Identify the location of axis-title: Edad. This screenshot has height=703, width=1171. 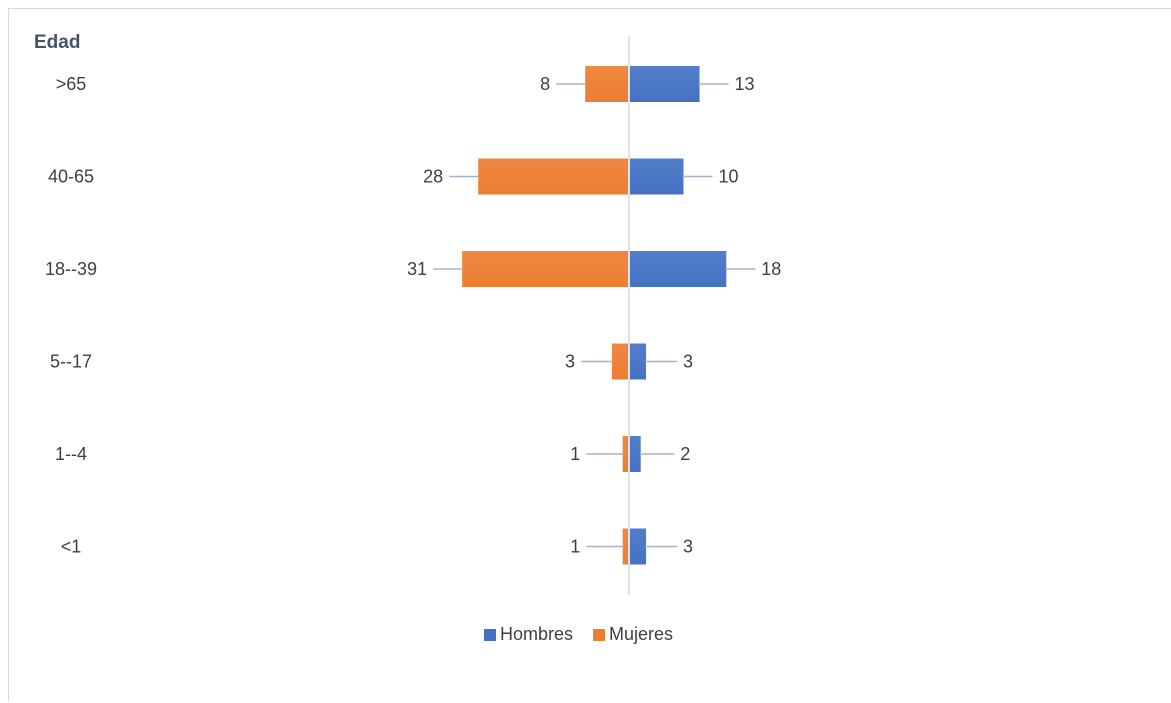
(57, 42).